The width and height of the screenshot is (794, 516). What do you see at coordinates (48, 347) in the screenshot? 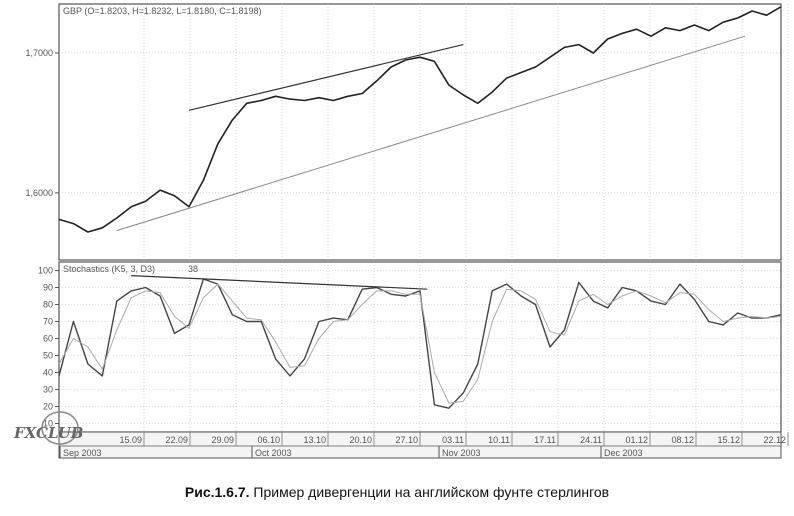
I see `stochastic-y-axis: 100 90 80 70 60 50 40 30 20 10` at bounding box center [48, 347].